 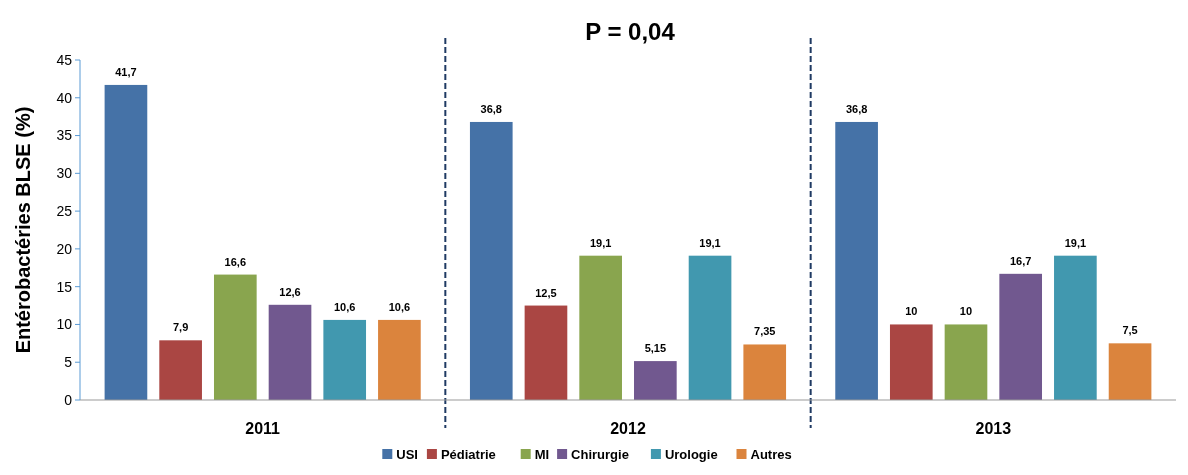 I want to click on legend-label: Urologie, so click(x=691, y=454).